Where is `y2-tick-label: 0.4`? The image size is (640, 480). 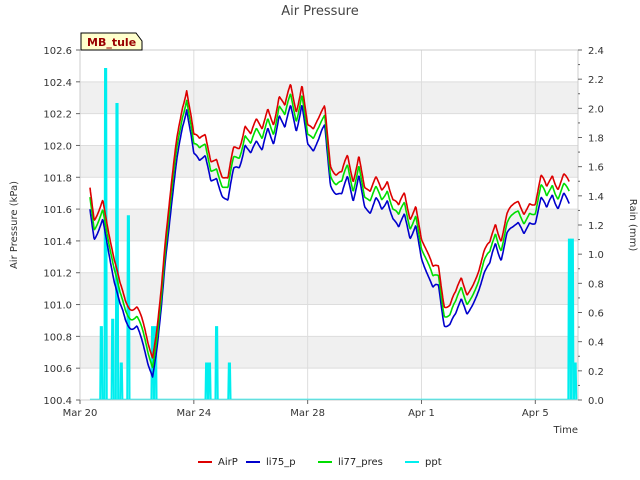
y2-tick-label: 0.4 is located at coordinates (596, 343).